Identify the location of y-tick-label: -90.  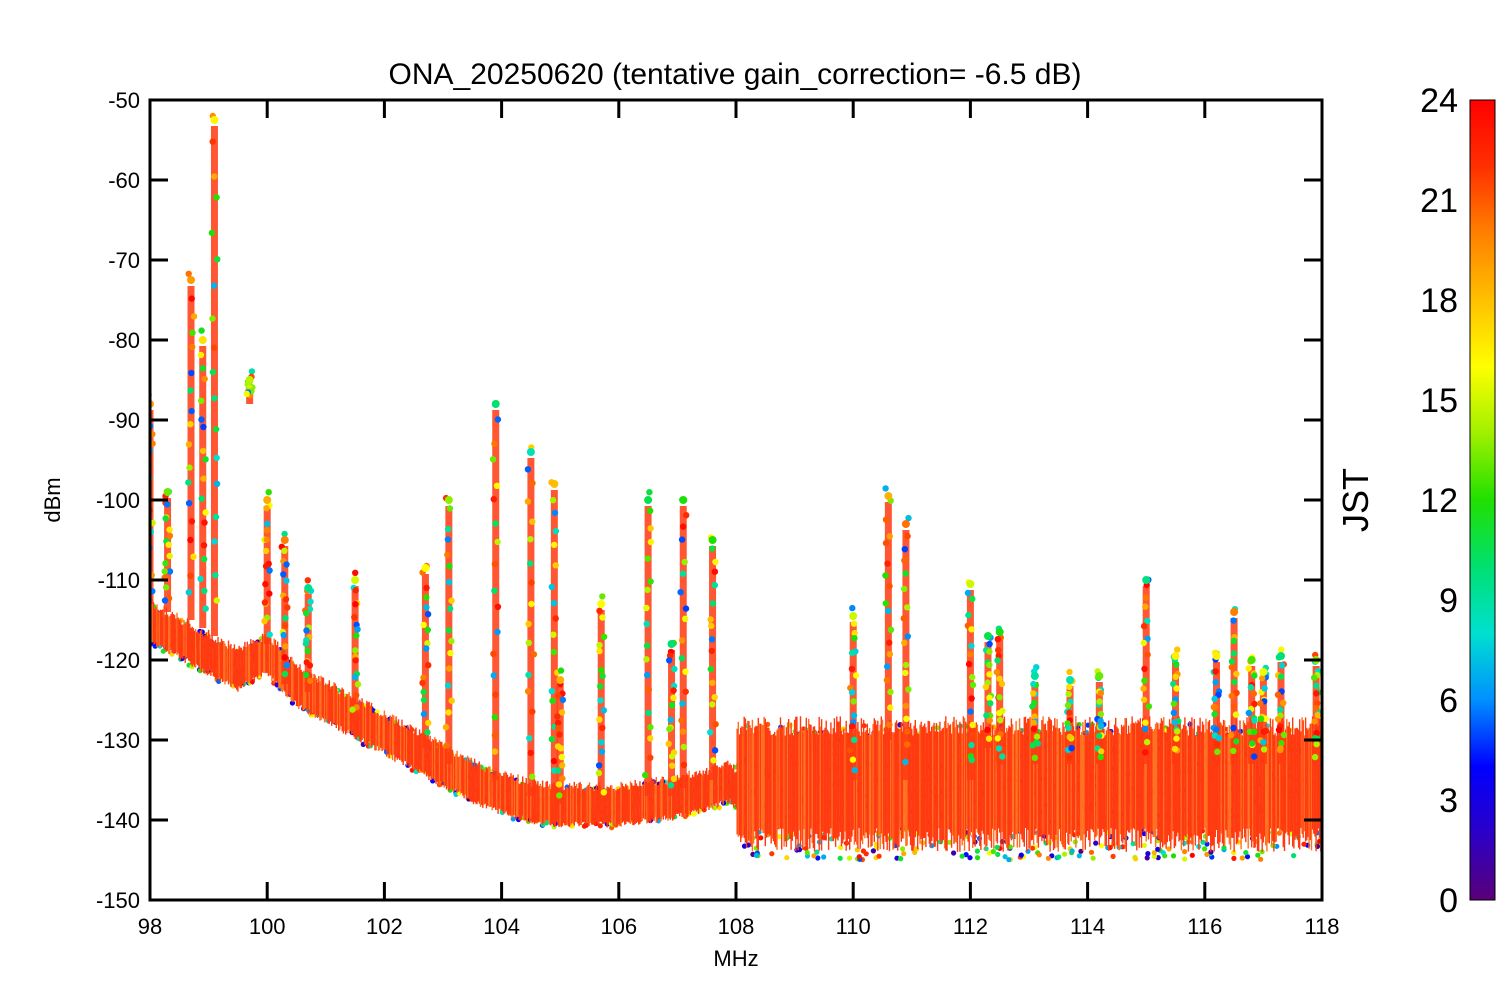
(124, 420).